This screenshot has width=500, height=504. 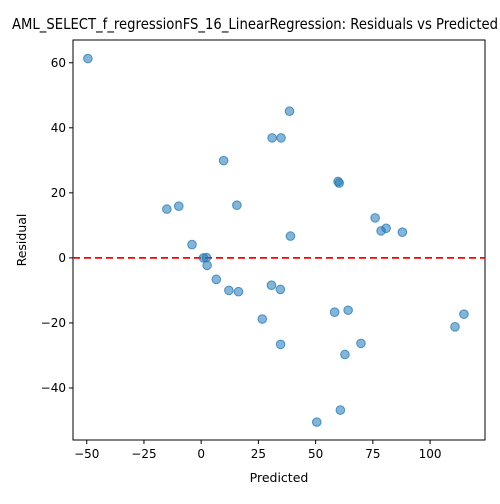 What do you see at coordinates (58, 193) in the screenshot?
I see `y-tick-label: 20` at bounding box center [58, 193].